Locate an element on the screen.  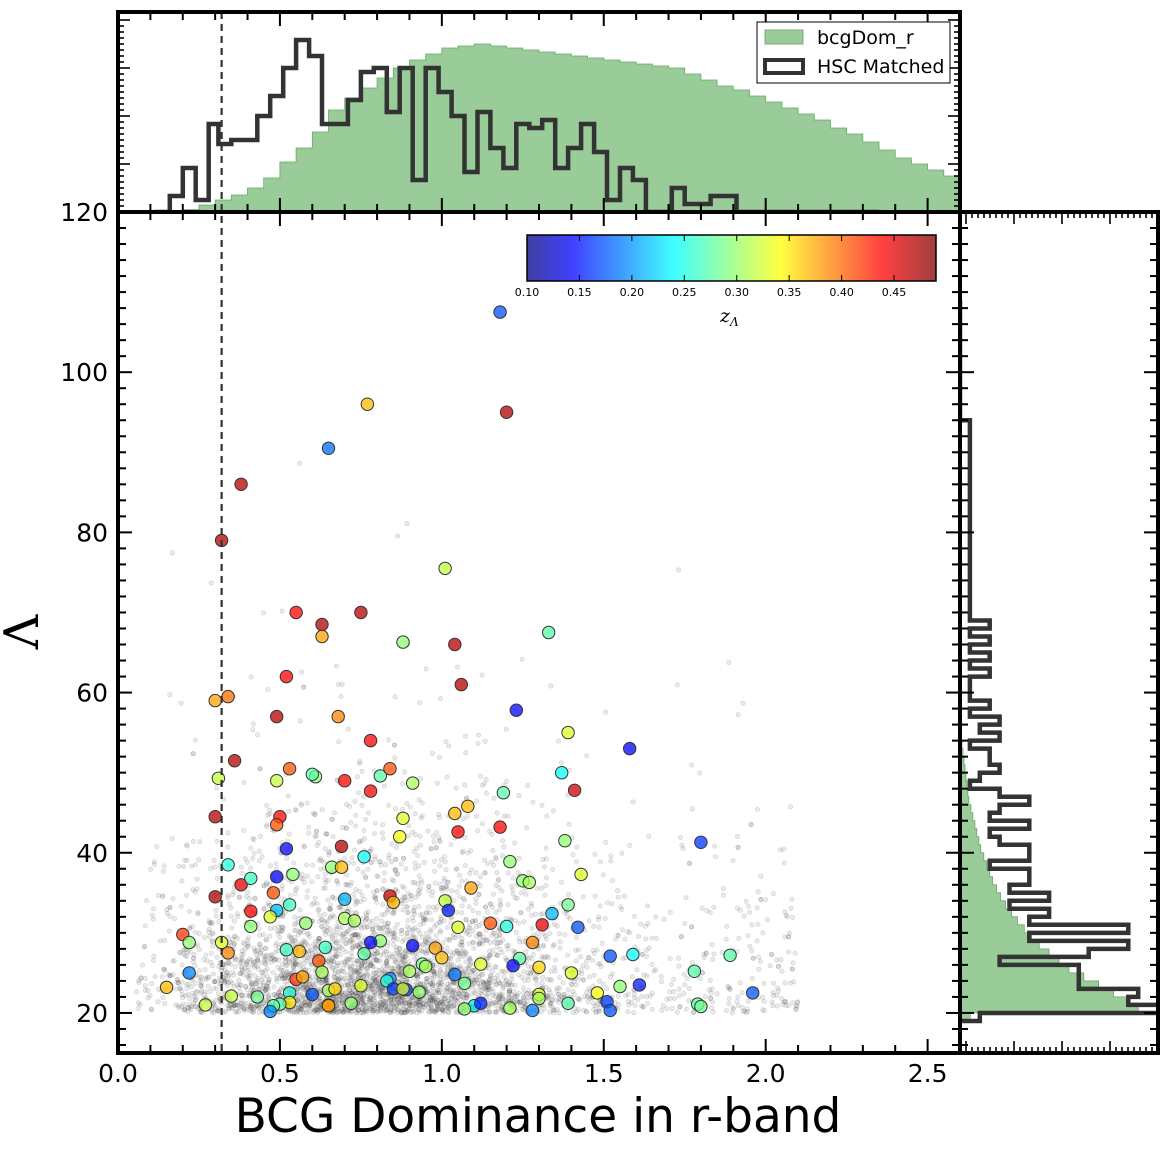
colorbar-tick-label: 0.10 is located at coordinates (527, 292).